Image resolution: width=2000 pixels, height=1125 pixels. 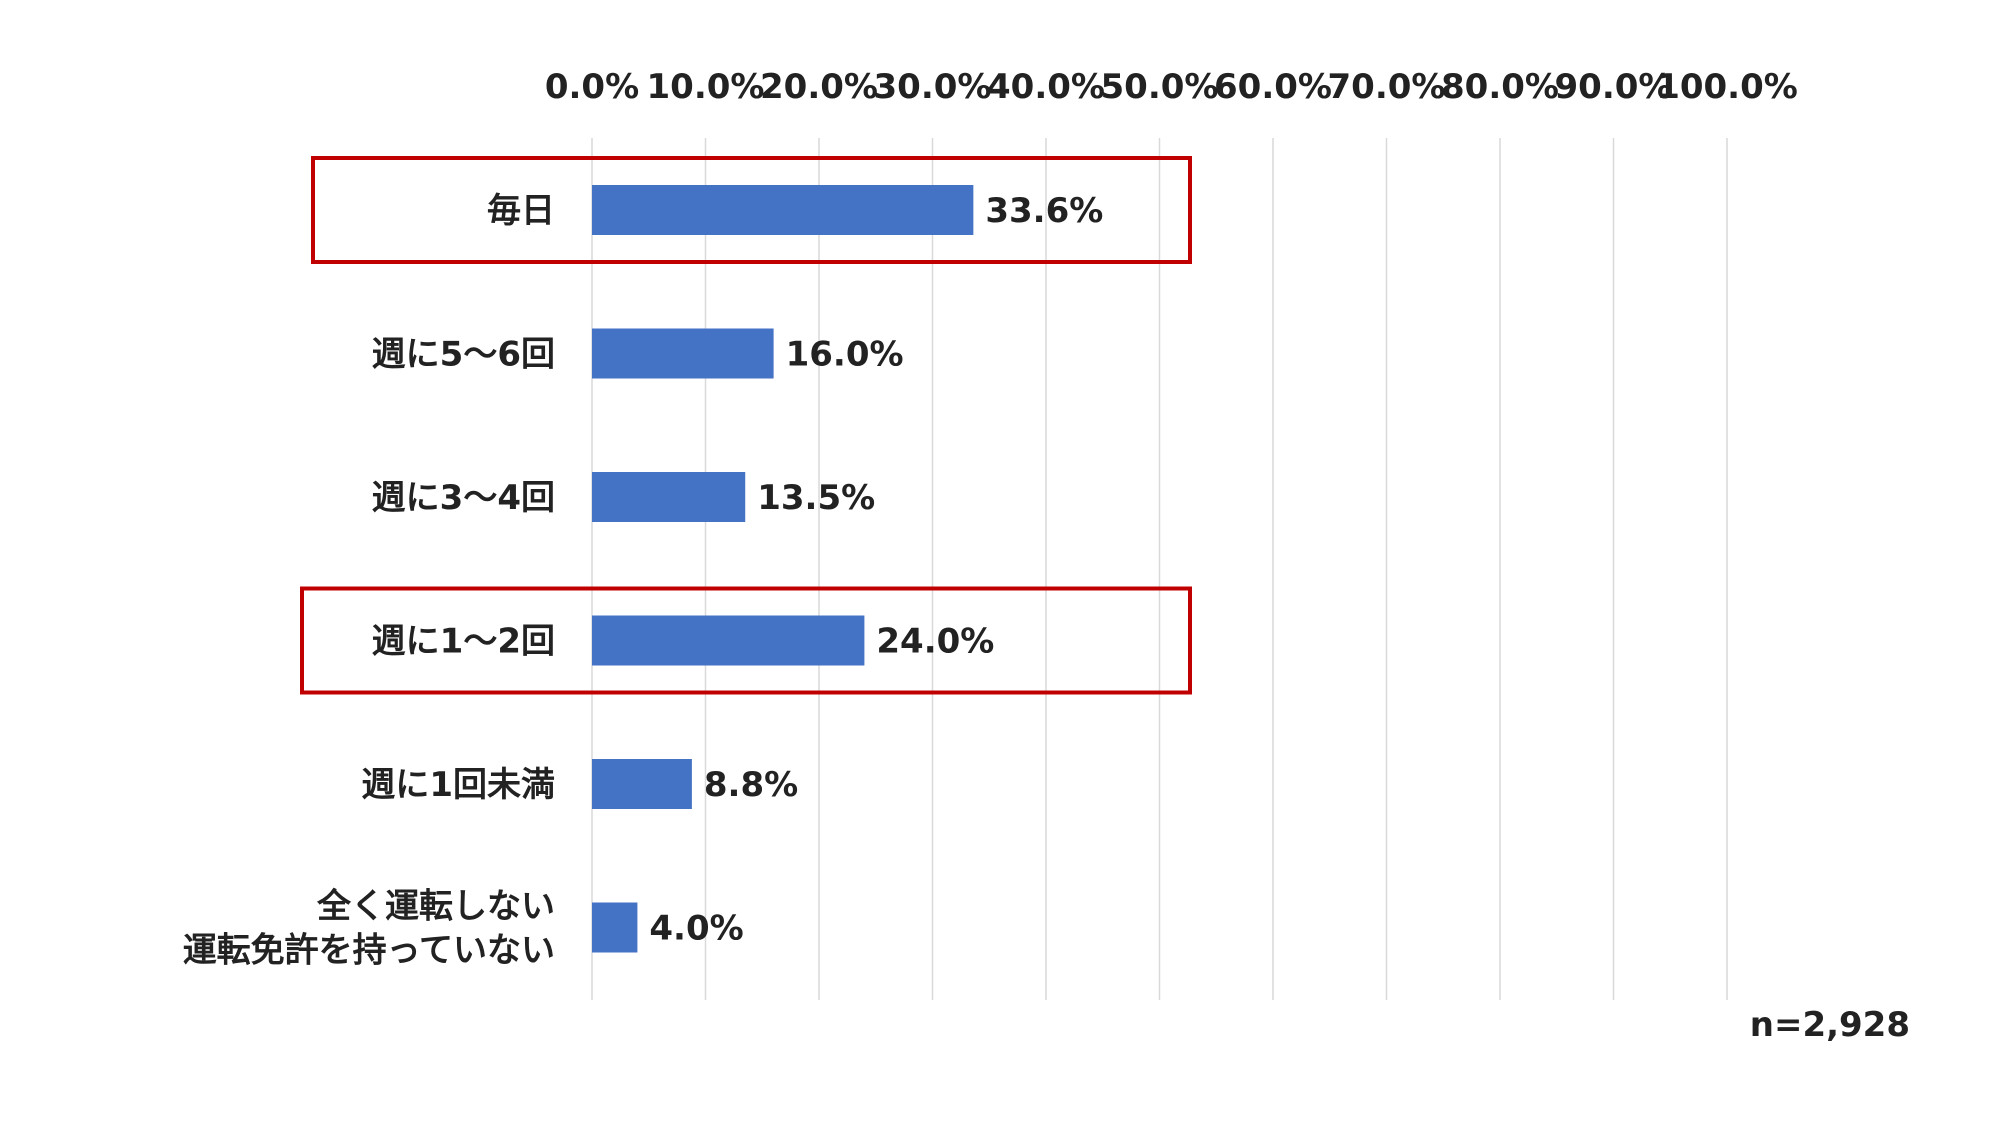 I want to click on category-label: 運転免許を持っていない, so click(x=369, y=951).